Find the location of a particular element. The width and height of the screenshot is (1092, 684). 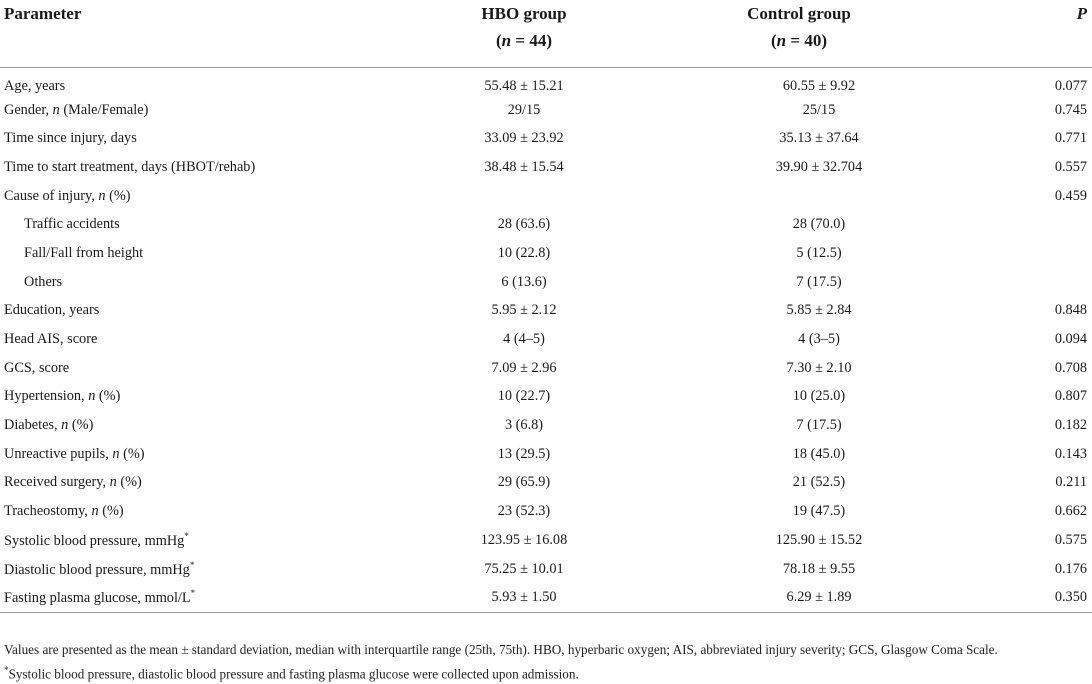

table-row: Gender, n (Male/Female) 29/15 25/15 0.745 is located at coordinates (546, 110).